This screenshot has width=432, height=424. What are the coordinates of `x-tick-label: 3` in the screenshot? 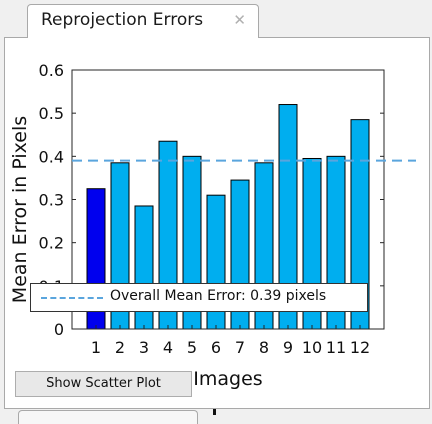 It's located at (144, 347).